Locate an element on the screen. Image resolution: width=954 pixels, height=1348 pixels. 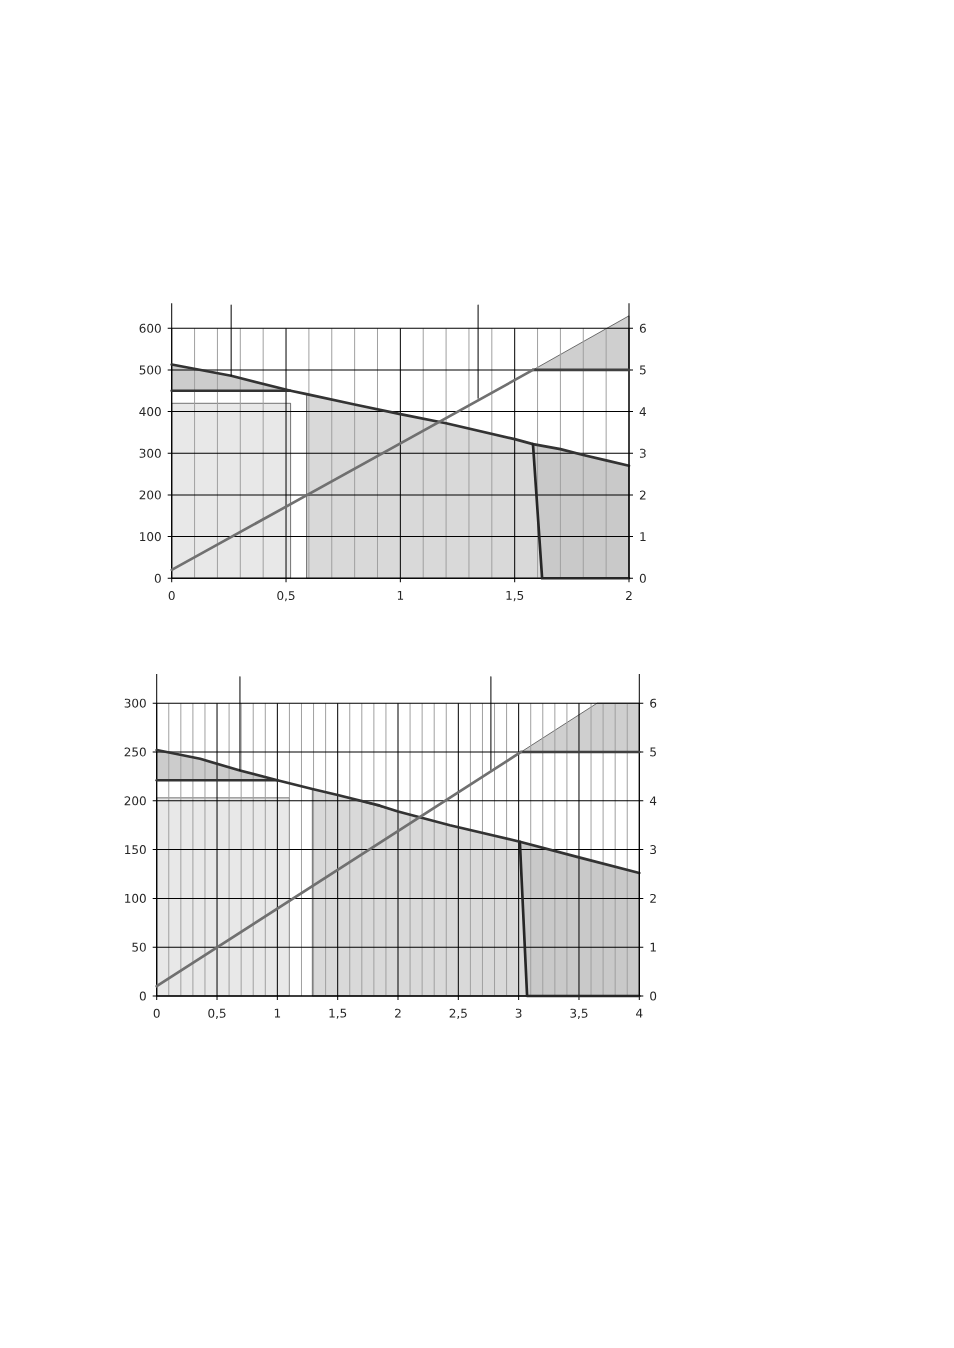
y-tick-label: 50 is located at coordinates (139, 947).